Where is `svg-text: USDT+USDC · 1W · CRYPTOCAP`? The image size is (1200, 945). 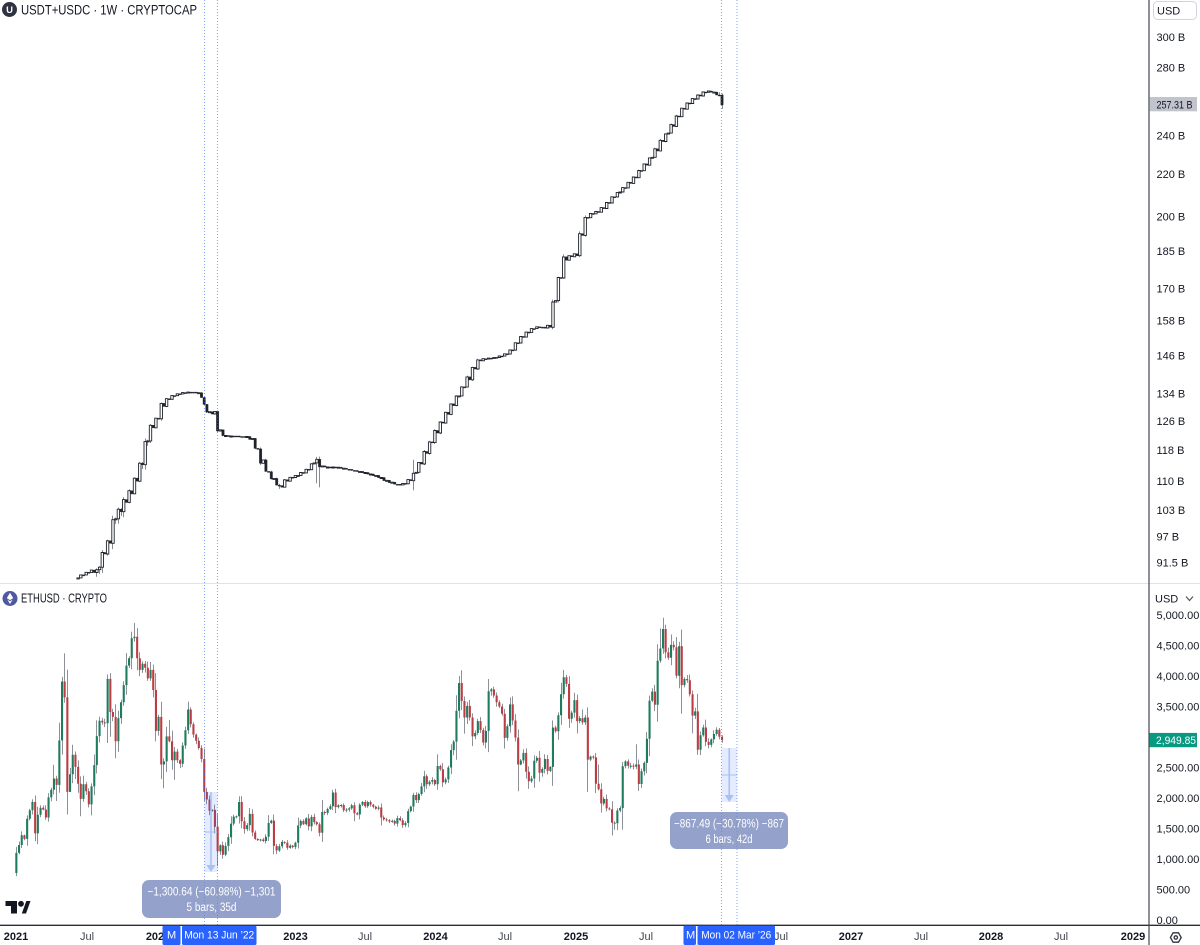
svg-text: USDT+USDC · 1W · CRYPTOCAP is located at coordinates (109, 10).